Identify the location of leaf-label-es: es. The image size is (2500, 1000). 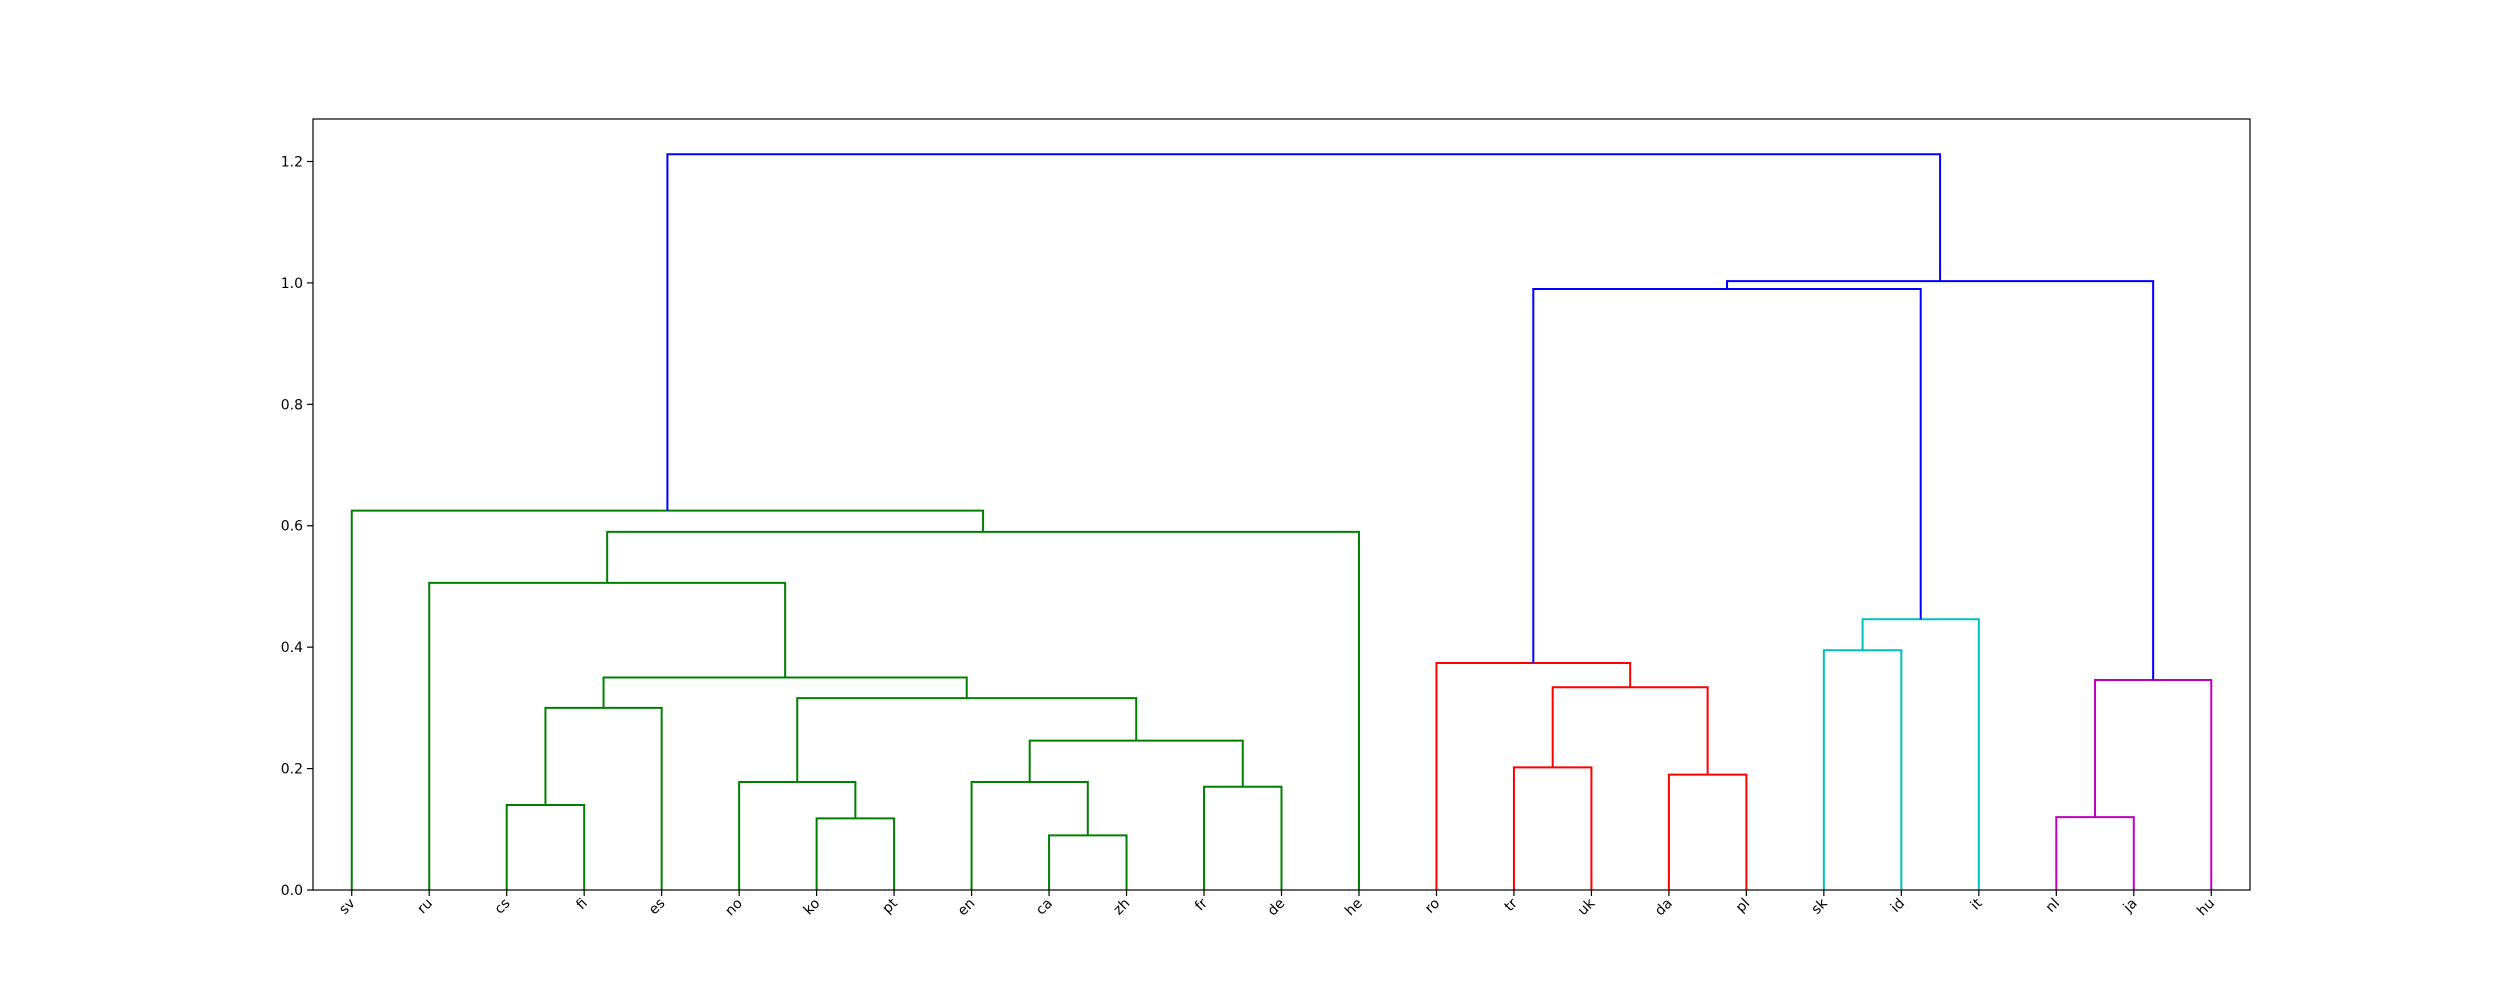
(657, 907).